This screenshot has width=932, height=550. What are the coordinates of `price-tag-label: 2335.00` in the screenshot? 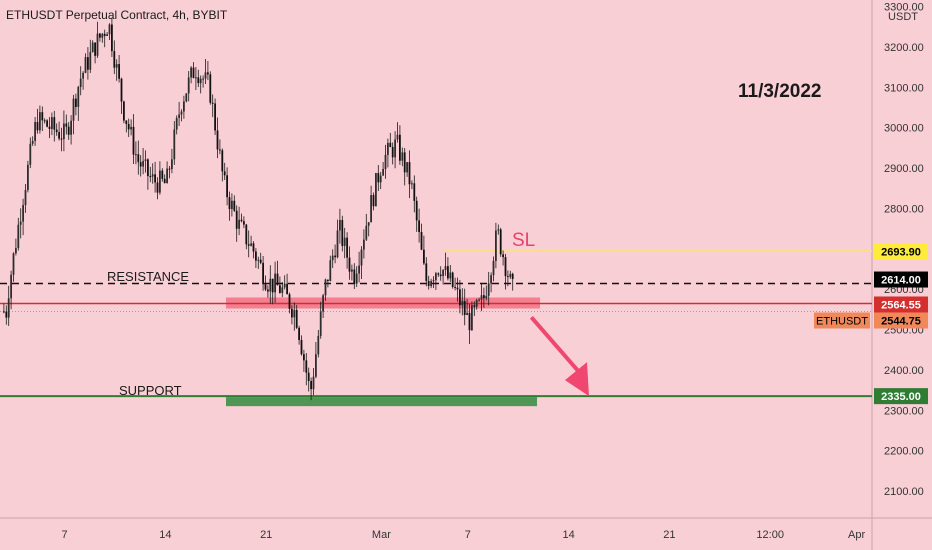 It's located at (901, 397).